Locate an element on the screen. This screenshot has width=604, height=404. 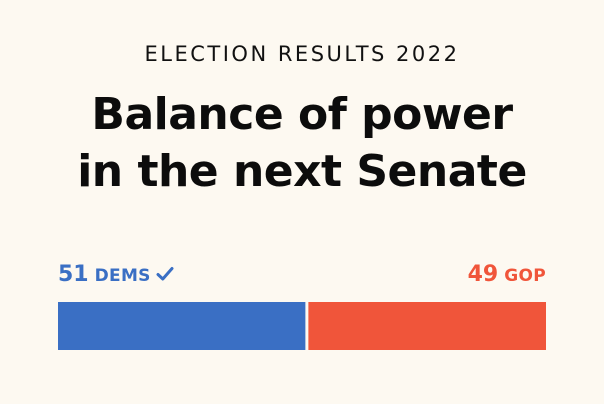
headline-line-2: in the next Senate is located at coordinates (302, 171).